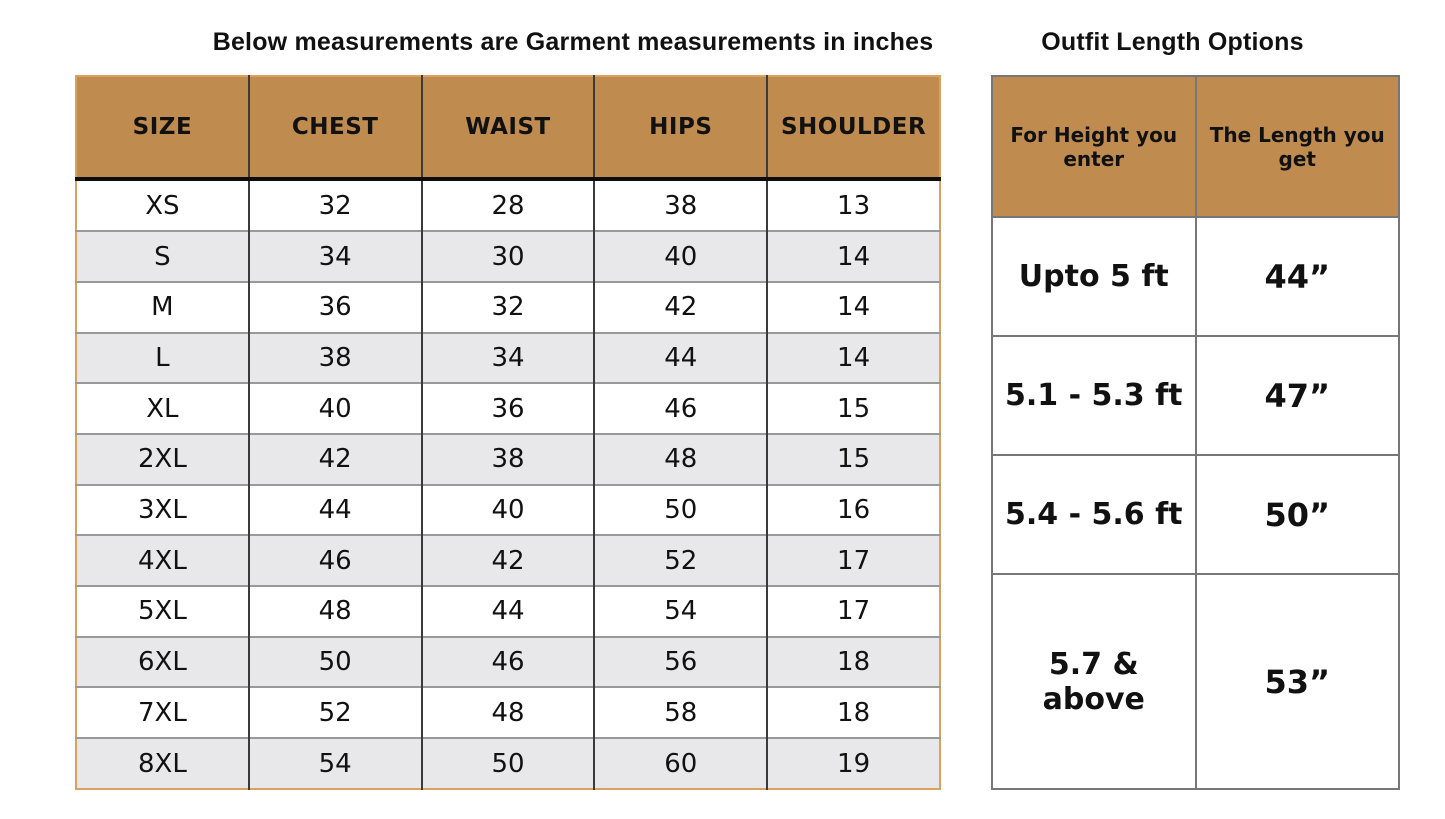 The image size is (1445, 819). Describe the element at coordinates (335, 128) in the screenshot. I see `column-header-chest: CHEST` at that location.